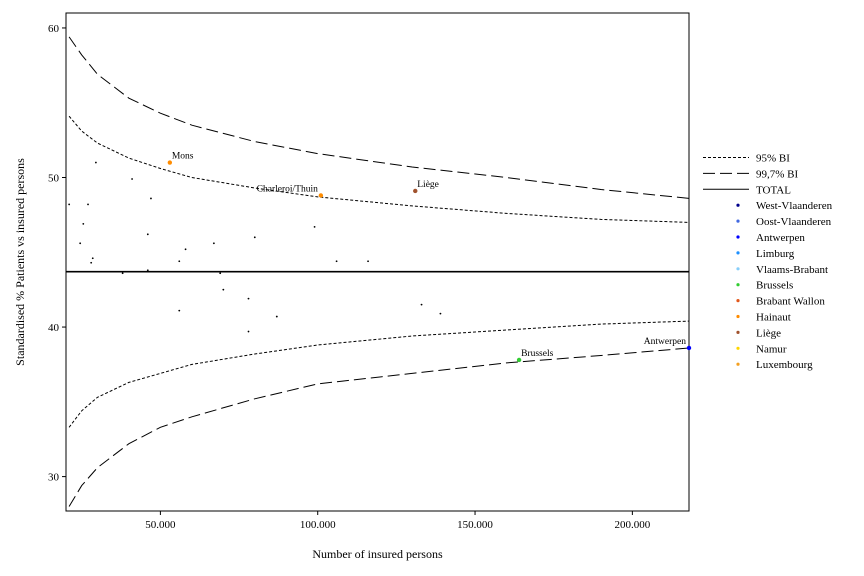  Describe the element at coordinates (780, 238) in the screenshot. I see `legend-label: Antwerpen` at that location.